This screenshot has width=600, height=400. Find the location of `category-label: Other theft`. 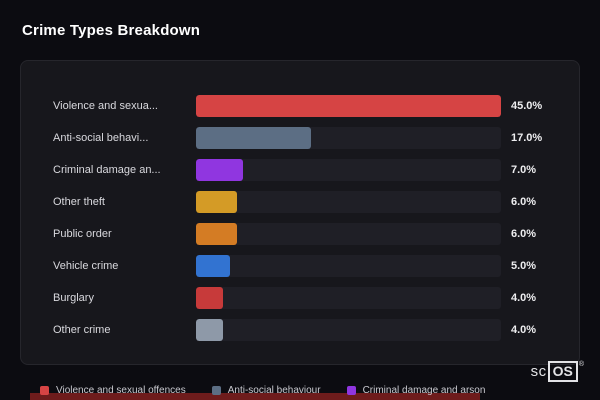

category-label: Other theft is located at coordinates (79, 202).